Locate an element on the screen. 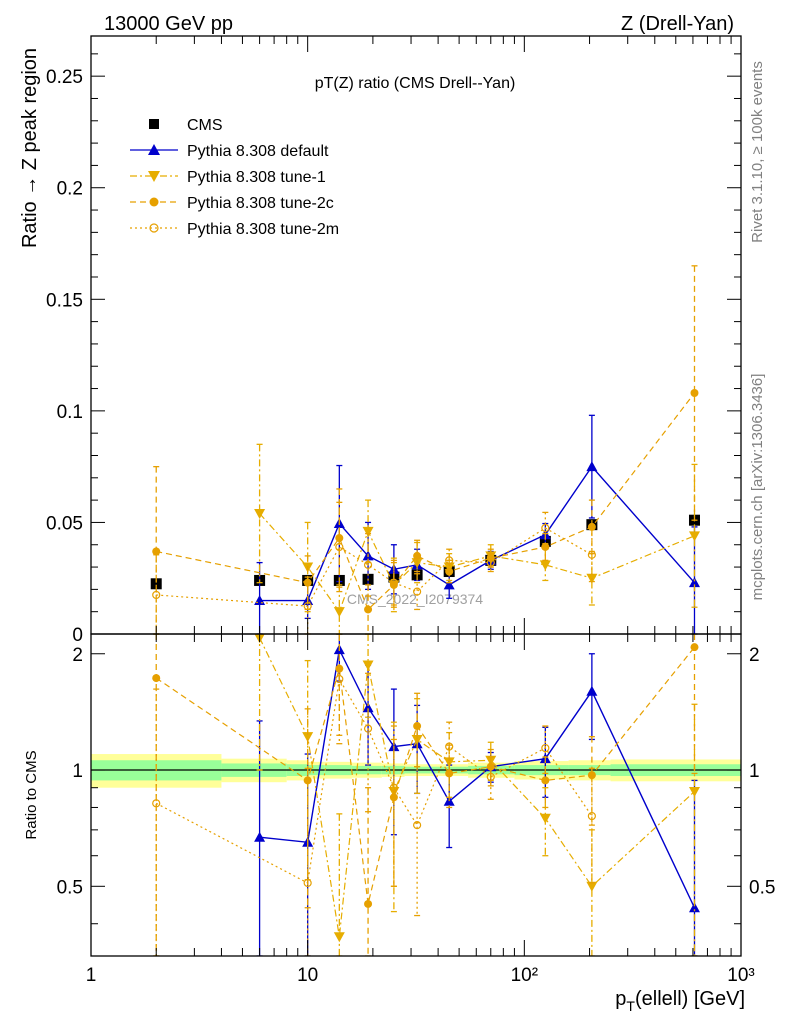  analysis-watermark: CMS_2022_I2079374 is located at coordinates (415, 599).